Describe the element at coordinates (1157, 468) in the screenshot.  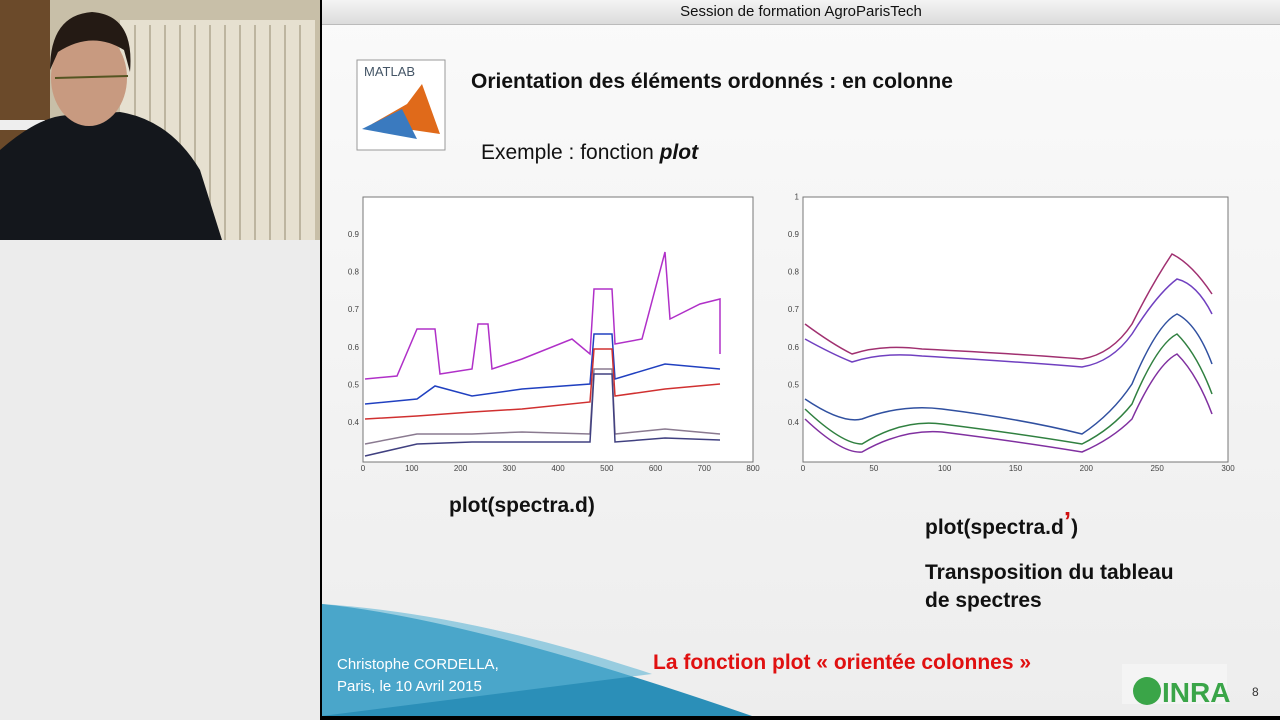
I see `x-tick-label: 250` at that location.